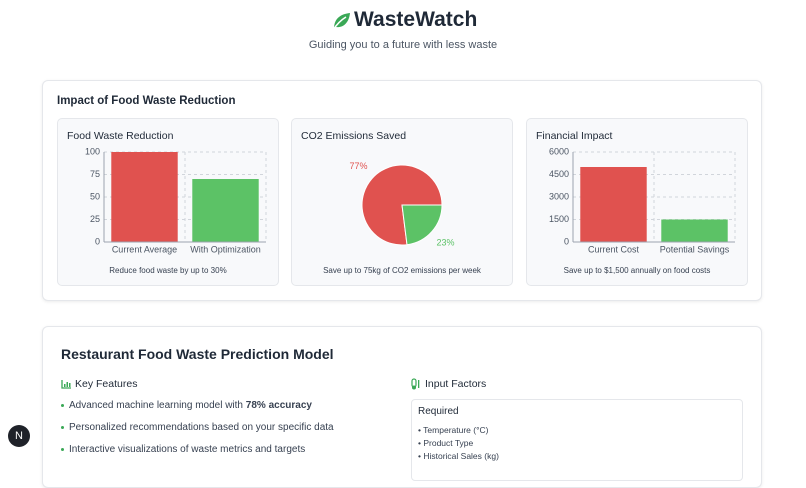 Image resolution: width=806 pixels, height=488 pixels. Describe the element at coordinates (695, 249) in the screenshot. I see `x-tick-label: Potential Savings` at that location.